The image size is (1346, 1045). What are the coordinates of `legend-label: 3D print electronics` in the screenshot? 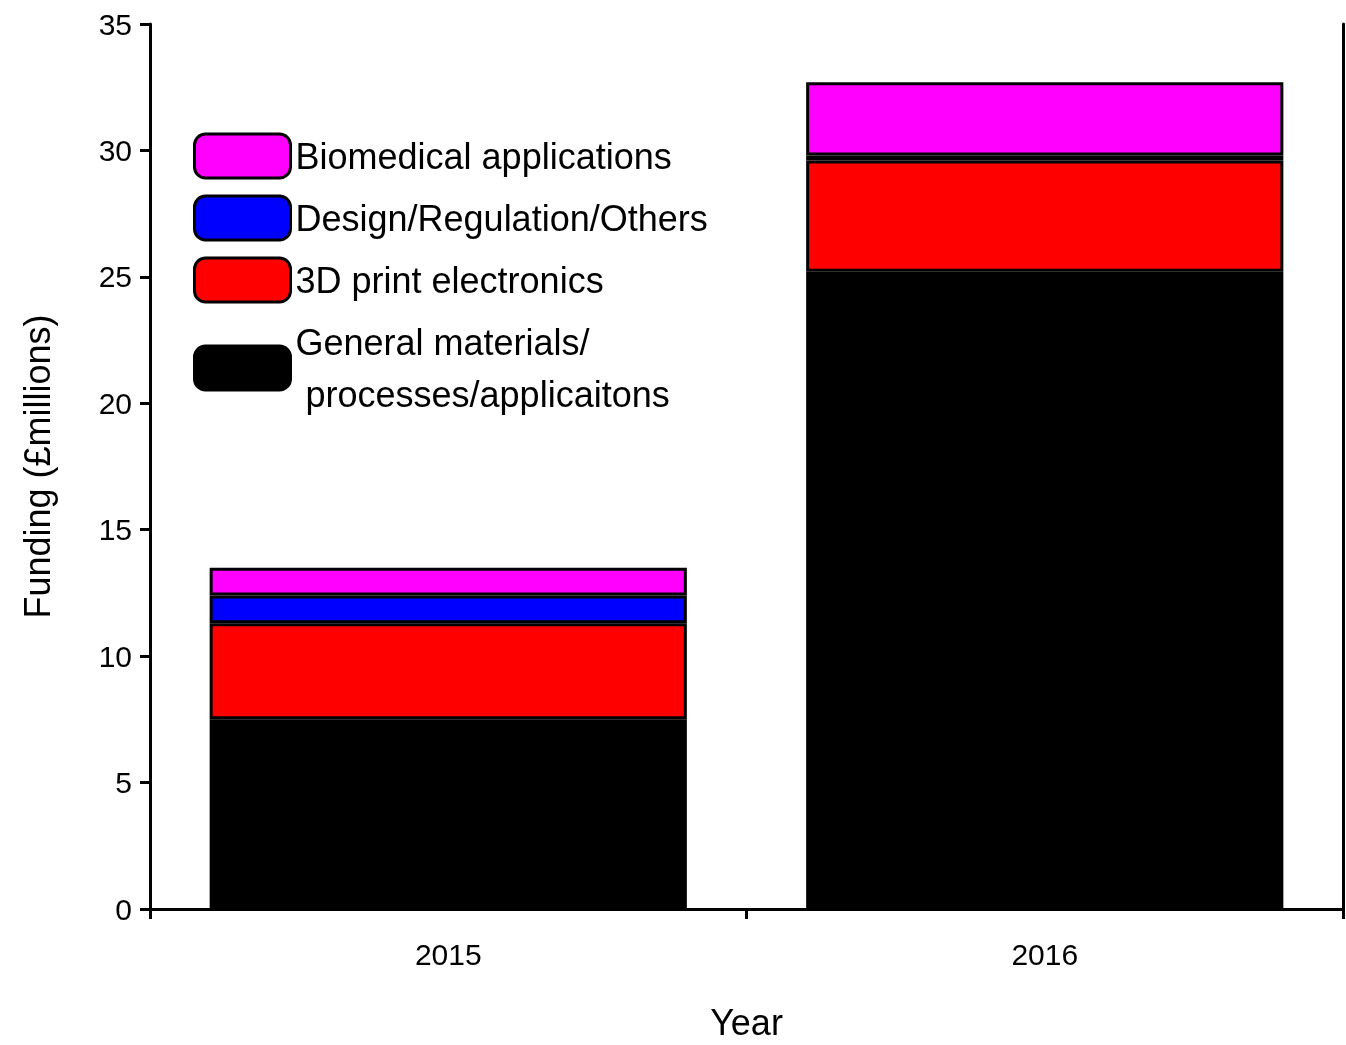 It's located at (449, 280).